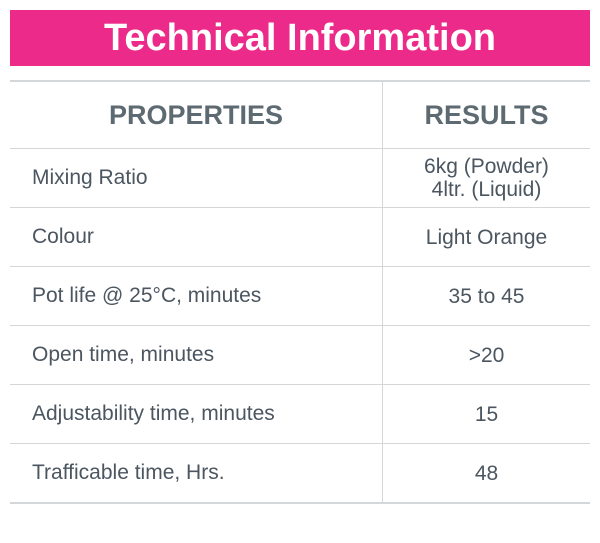  I want to click on table-row: Pot life @ 25°C, minutes 35 to 45, so click(300, 295).